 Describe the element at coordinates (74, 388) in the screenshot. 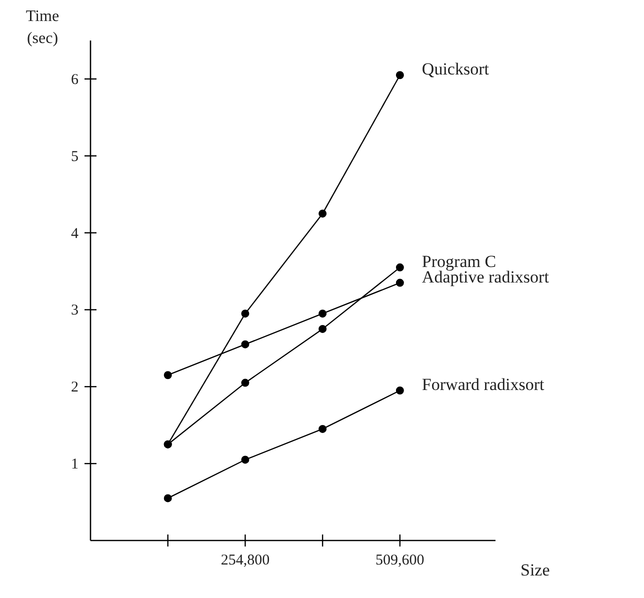

I see `y-tick-label: 2` at that location.